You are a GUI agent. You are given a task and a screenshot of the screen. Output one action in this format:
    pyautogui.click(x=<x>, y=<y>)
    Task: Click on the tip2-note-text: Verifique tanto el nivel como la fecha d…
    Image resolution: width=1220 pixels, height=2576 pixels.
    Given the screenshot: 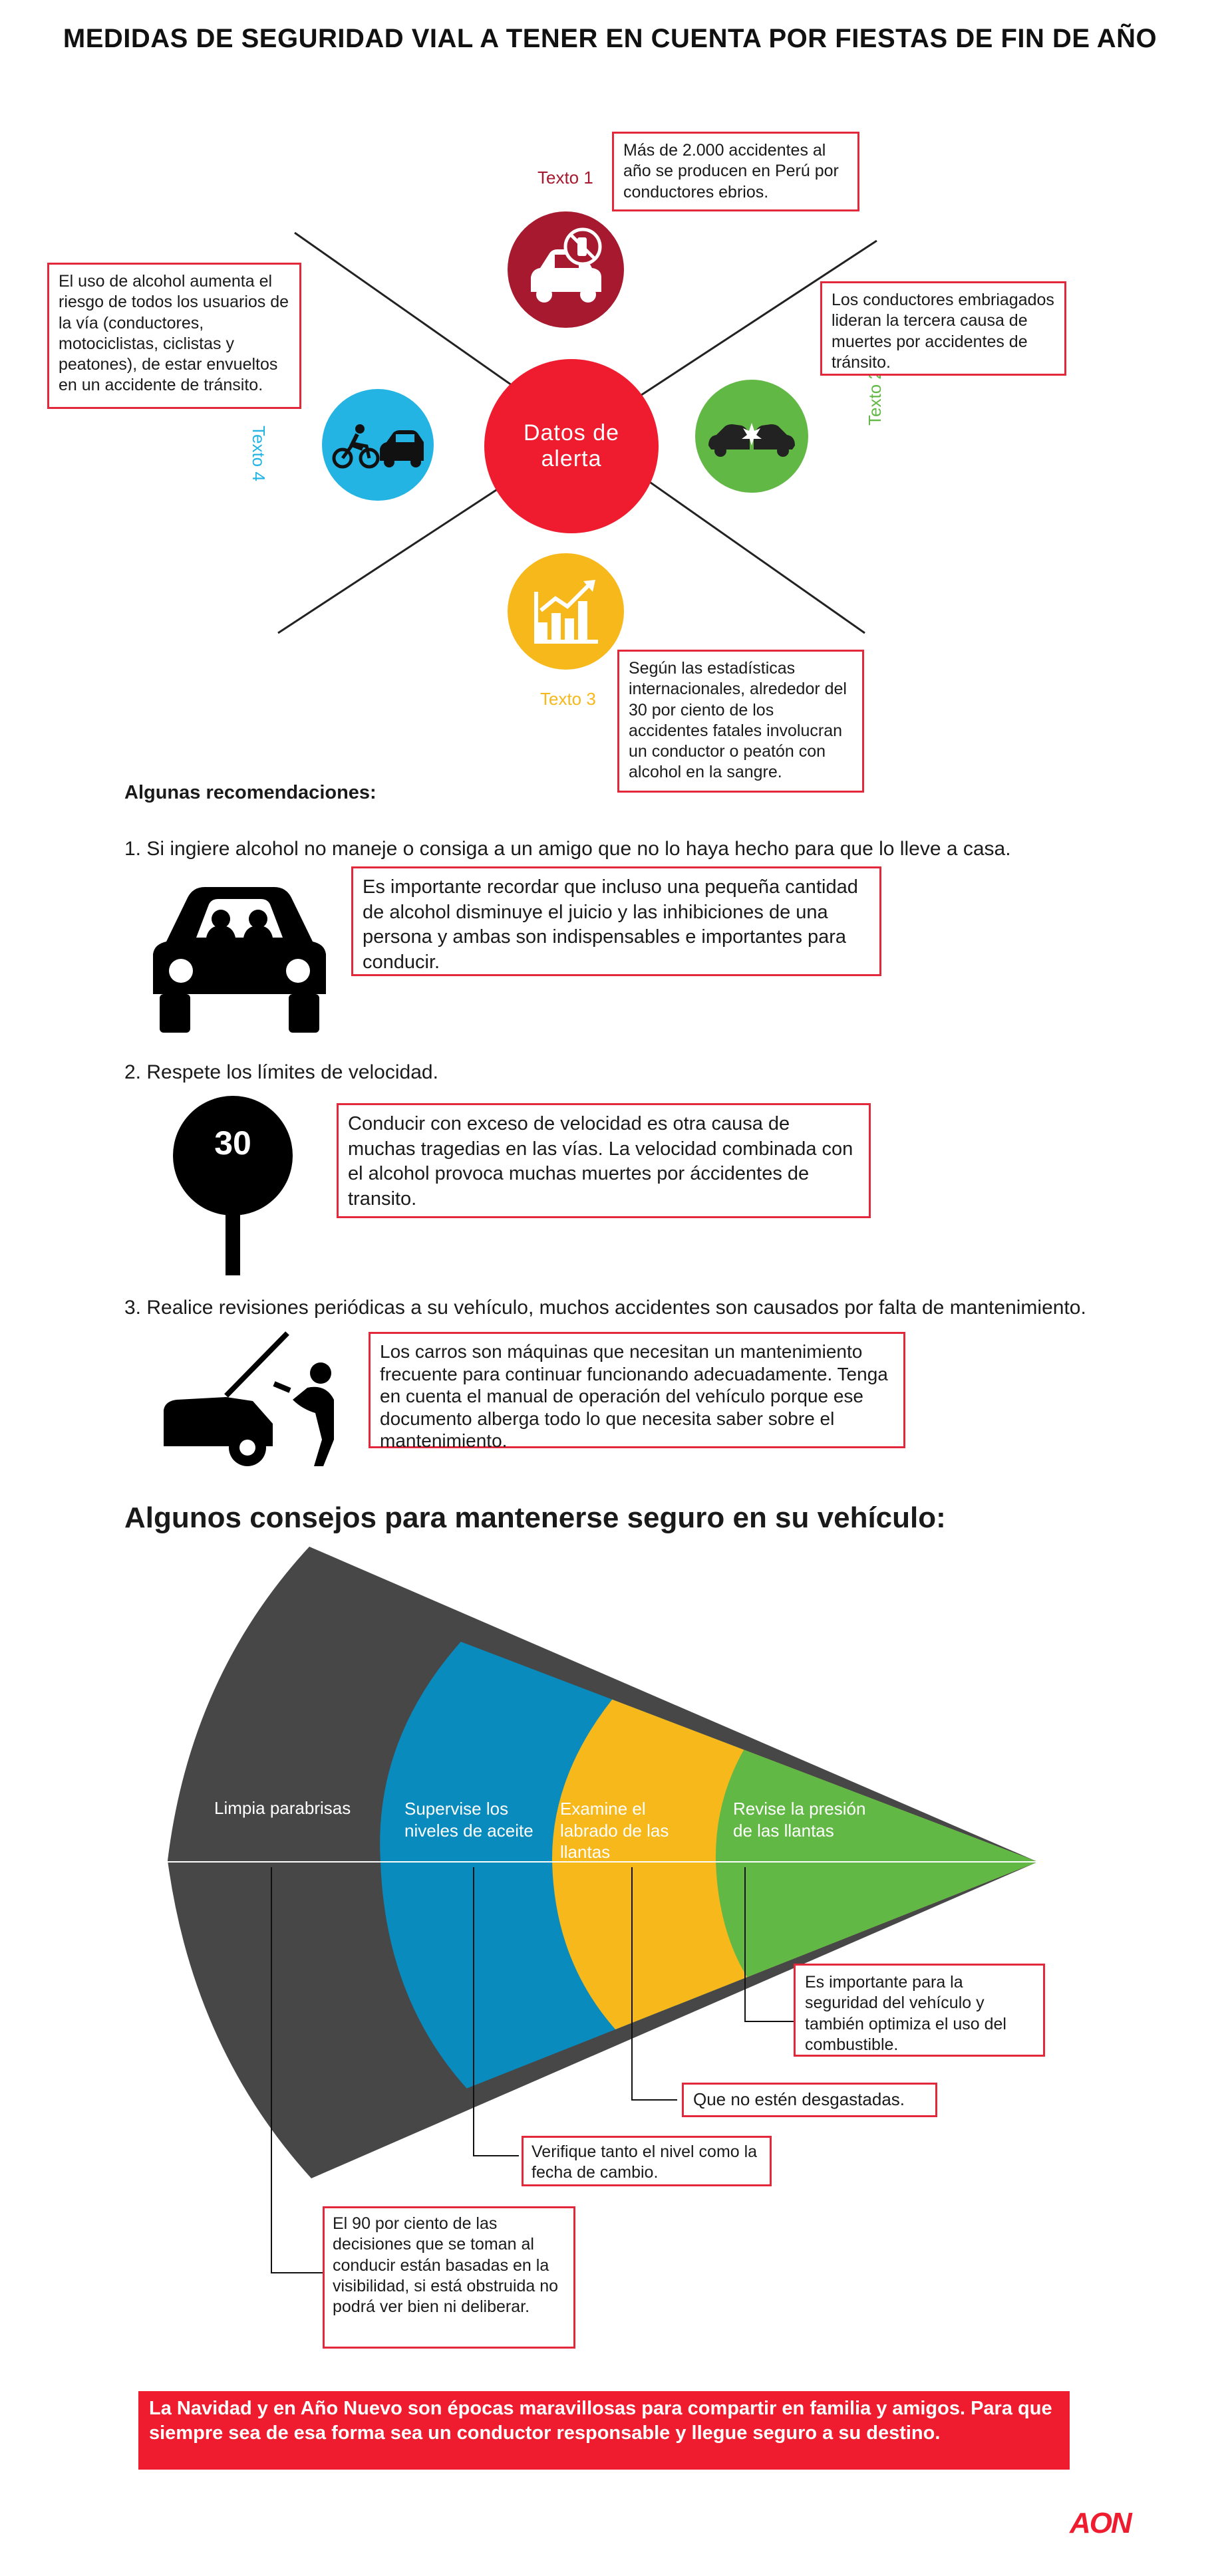 What is the action you would take?
    pyautogui.click(x=645, y=2162)
    